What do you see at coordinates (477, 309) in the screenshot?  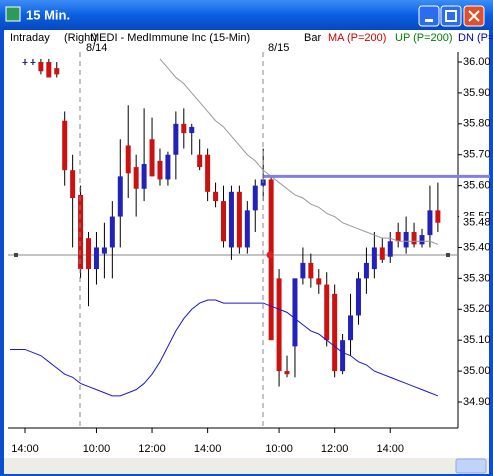 I see `y-tick-label: 35.20` at bounding box center [477, 309].